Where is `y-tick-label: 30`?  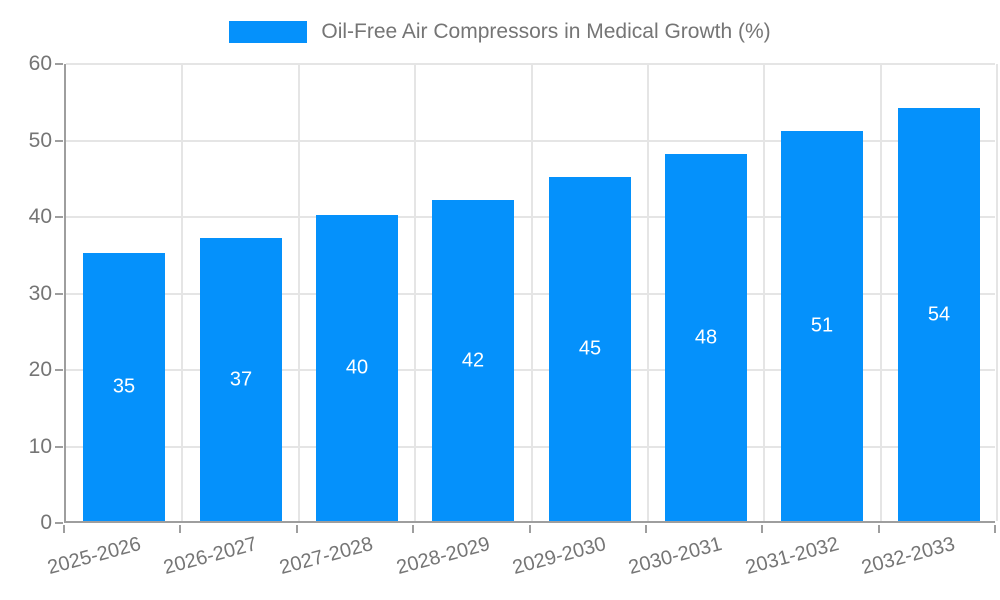 y-tick-label: 30 is located at coordinates (40, 293).